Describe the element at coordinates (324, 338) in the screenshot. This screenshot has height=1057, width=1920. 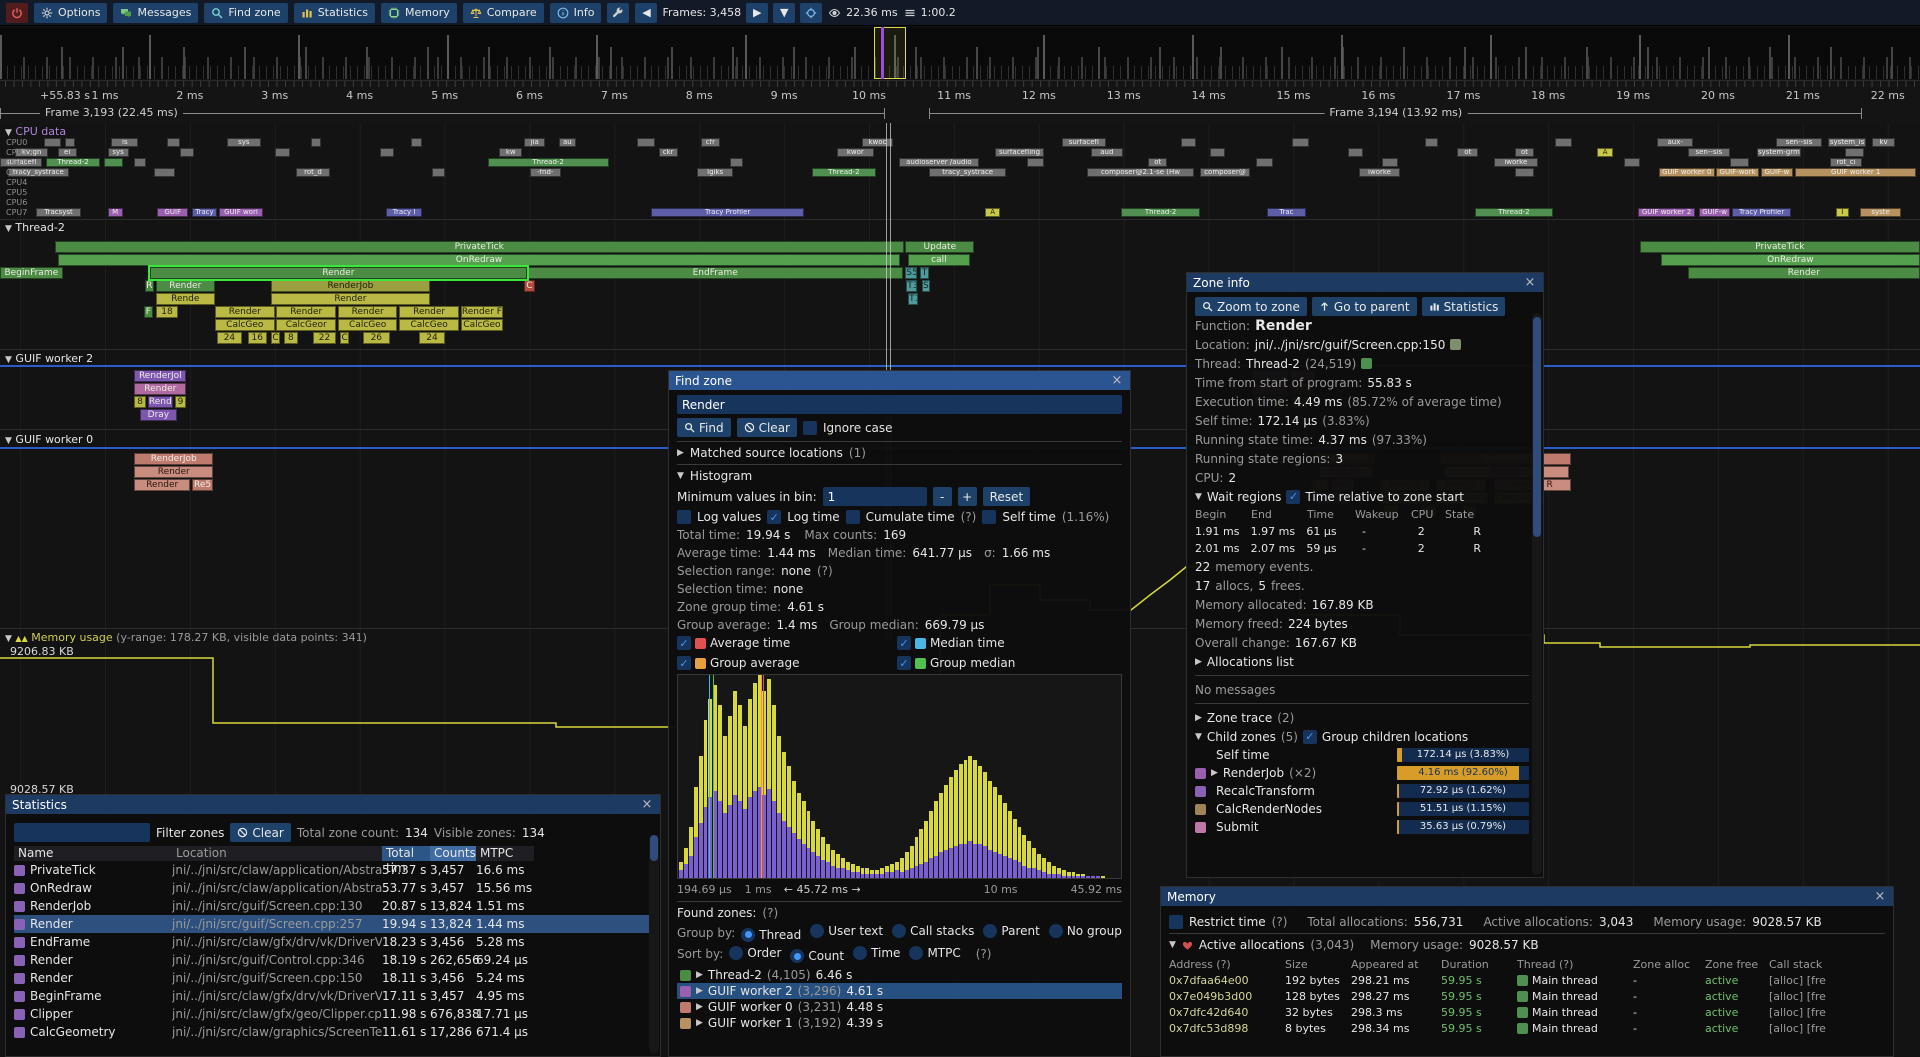
I see `timeline-zone: 22` at that location.